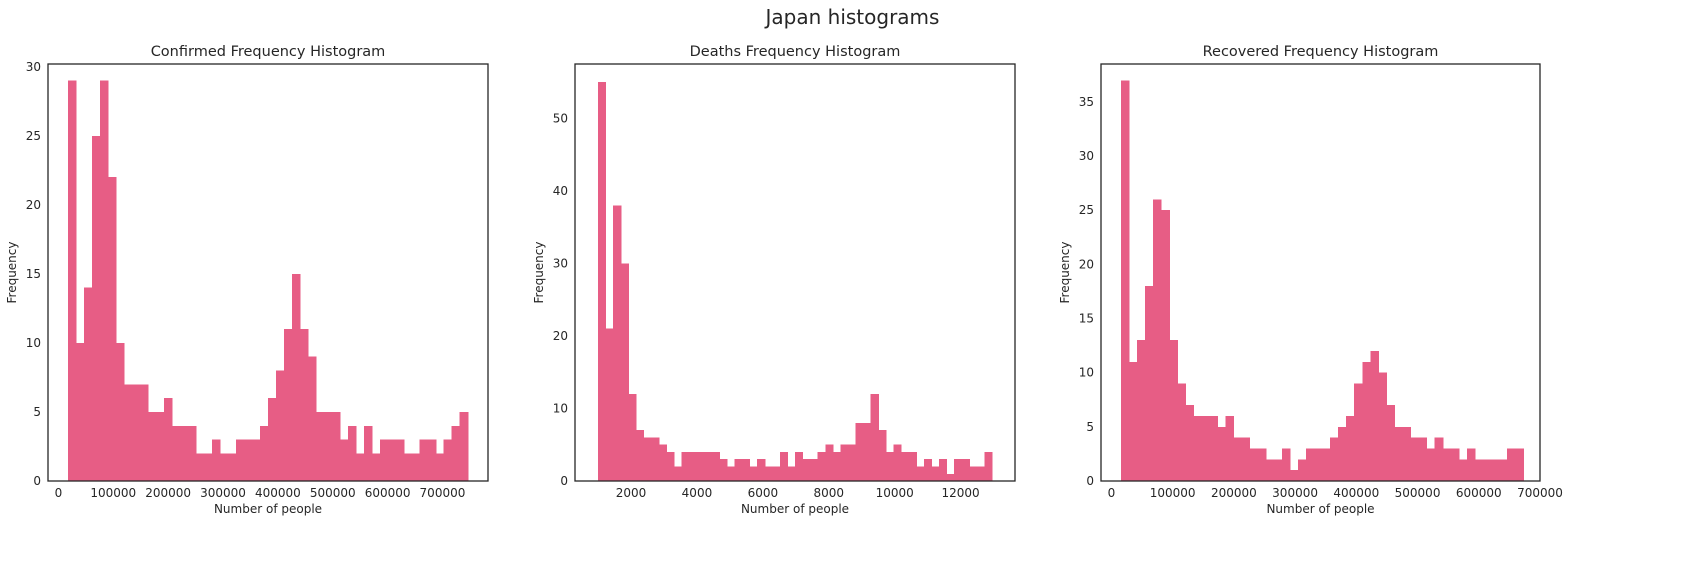 The height and width of the screenshot is (571, 1705). Describe the element at coordinates (1086, 373) in the screenshot. I see `recovered-ytick-label: 10` at that location.